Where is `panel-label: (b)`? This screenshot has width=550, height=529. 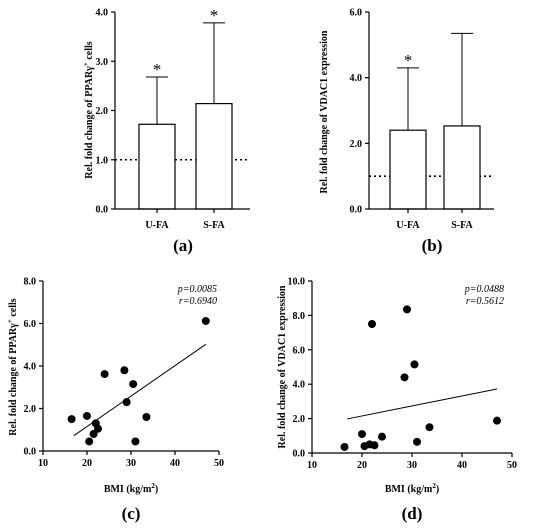
panel-label: (b) is located at coordinates (432, 245).